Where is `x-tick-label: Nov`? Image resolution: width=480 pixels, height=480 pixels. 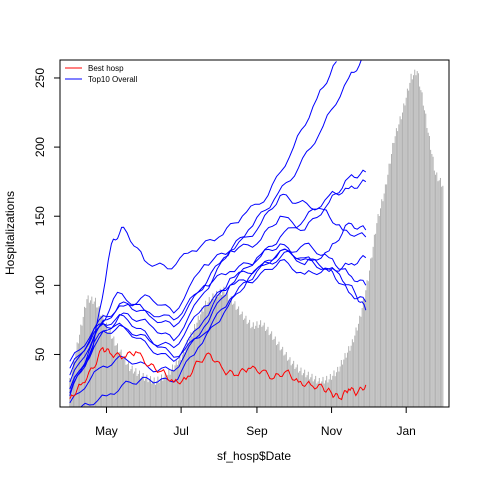 x-tick-label: Nov is located at coordinates (331, 431).